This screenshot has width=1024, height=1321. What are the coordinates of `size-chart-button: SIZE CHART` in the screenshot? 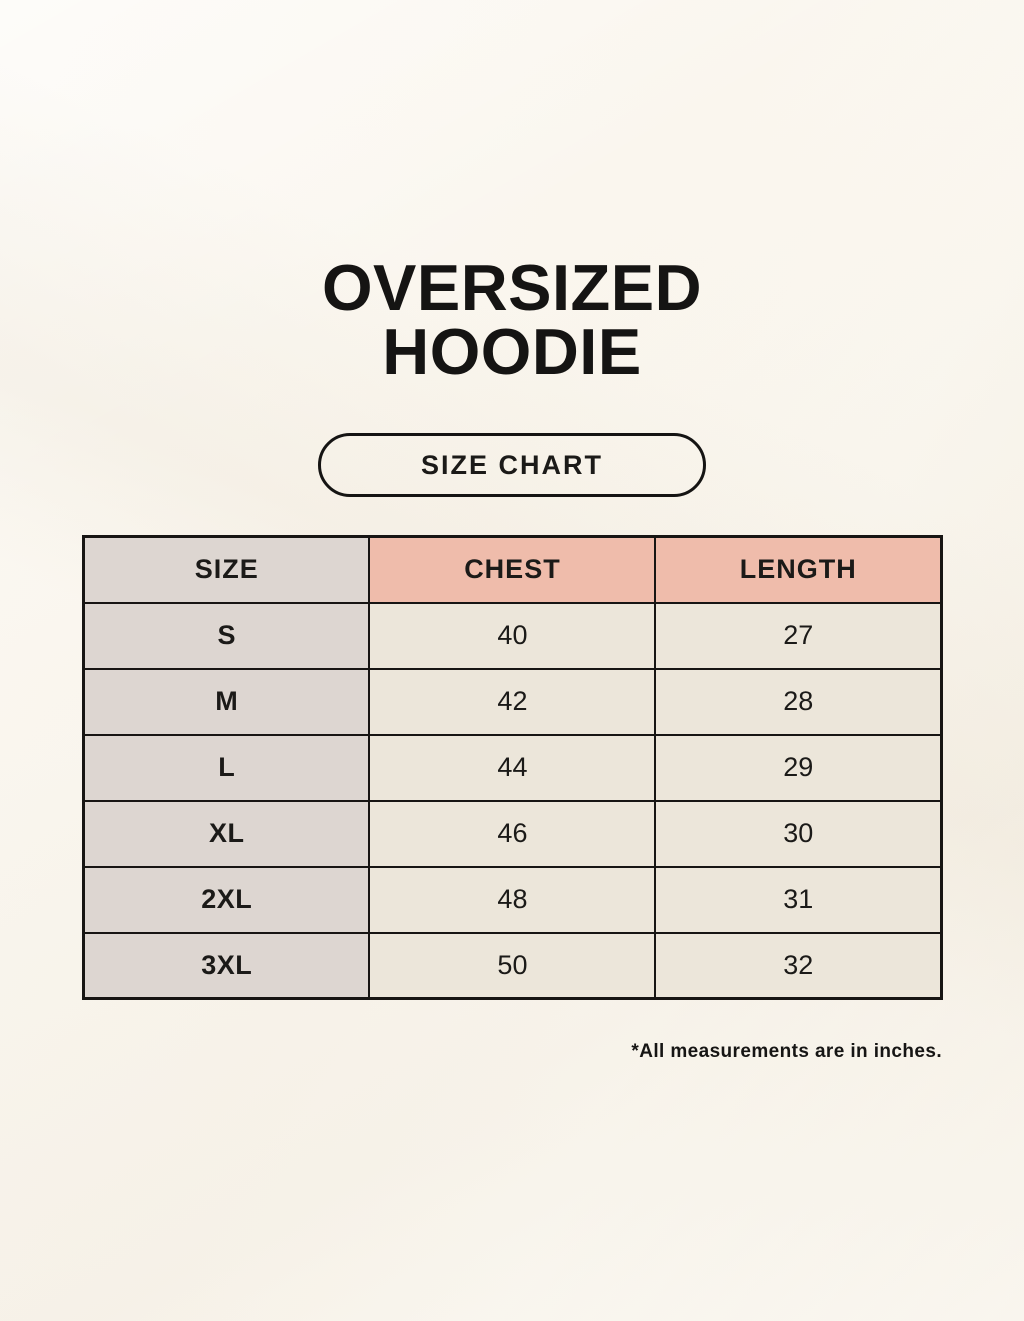 It's located at (512, 465).